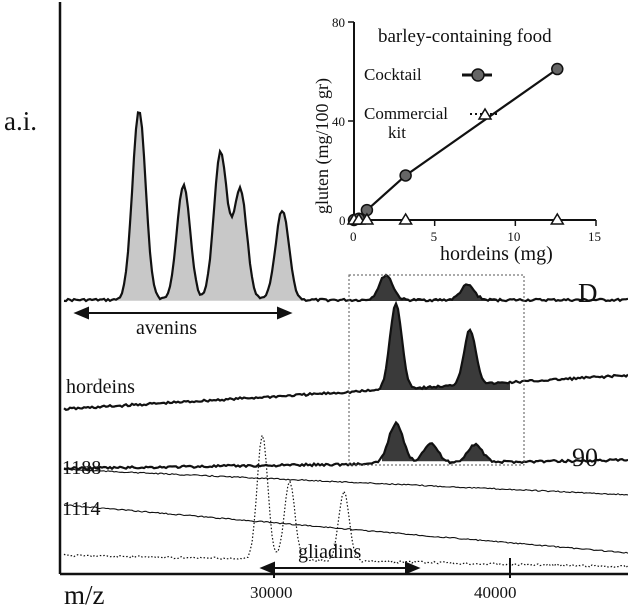 This screenshot has height=609, width=628. Describe the element at coordinates (353, 236) in the screenshot. I see `inset-x-tick-label: 0` at that location.